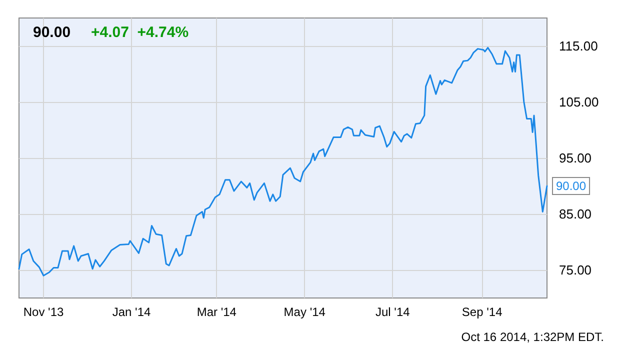  I want to click on y-tick-label: 115.00, so click(578, 46).